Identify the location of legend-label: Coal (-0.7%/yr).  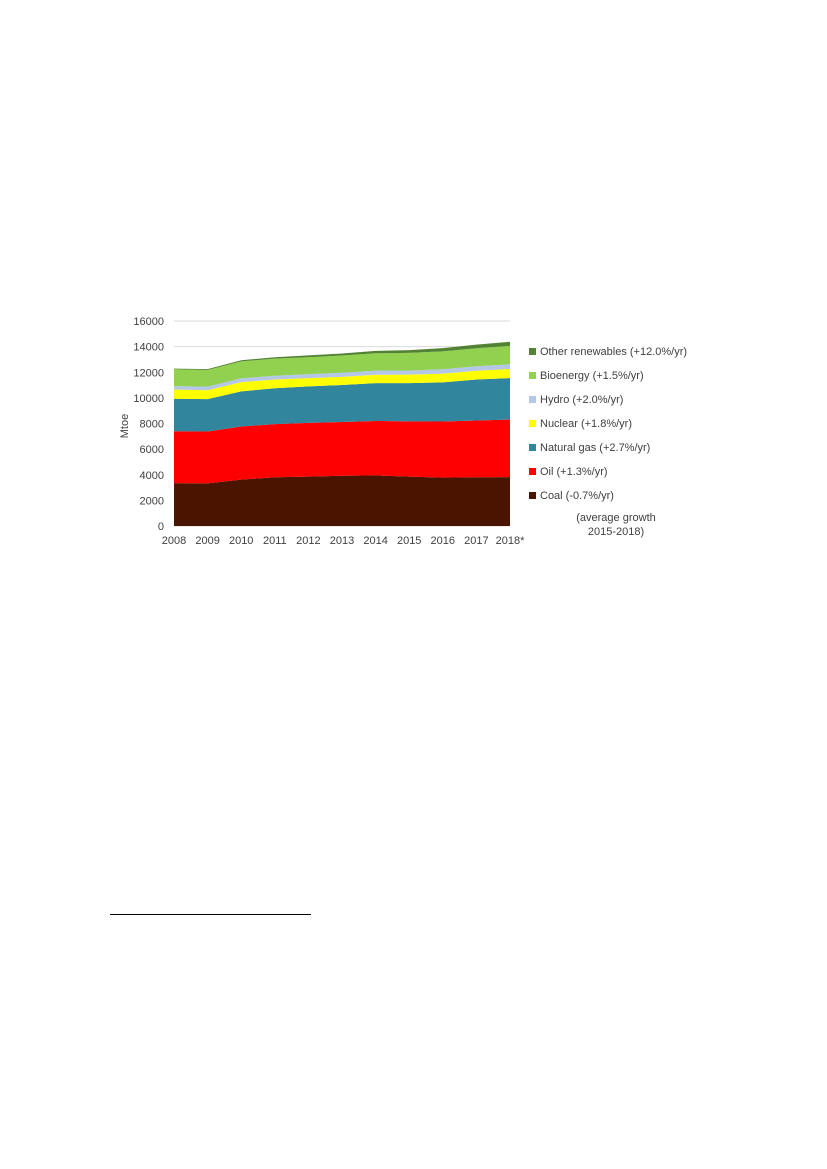
(577, 496).